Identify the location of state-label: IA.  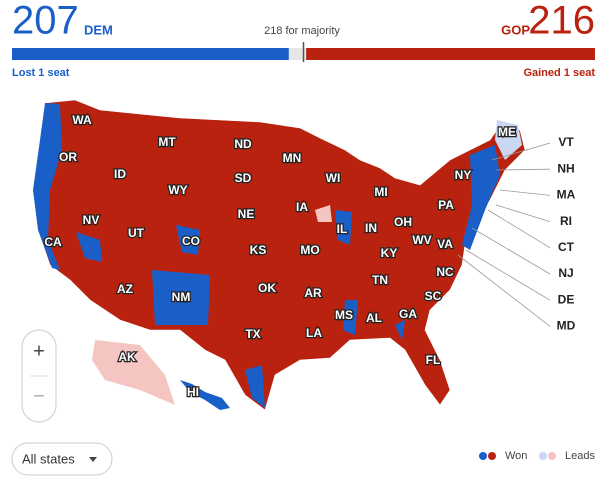
(302, 207).